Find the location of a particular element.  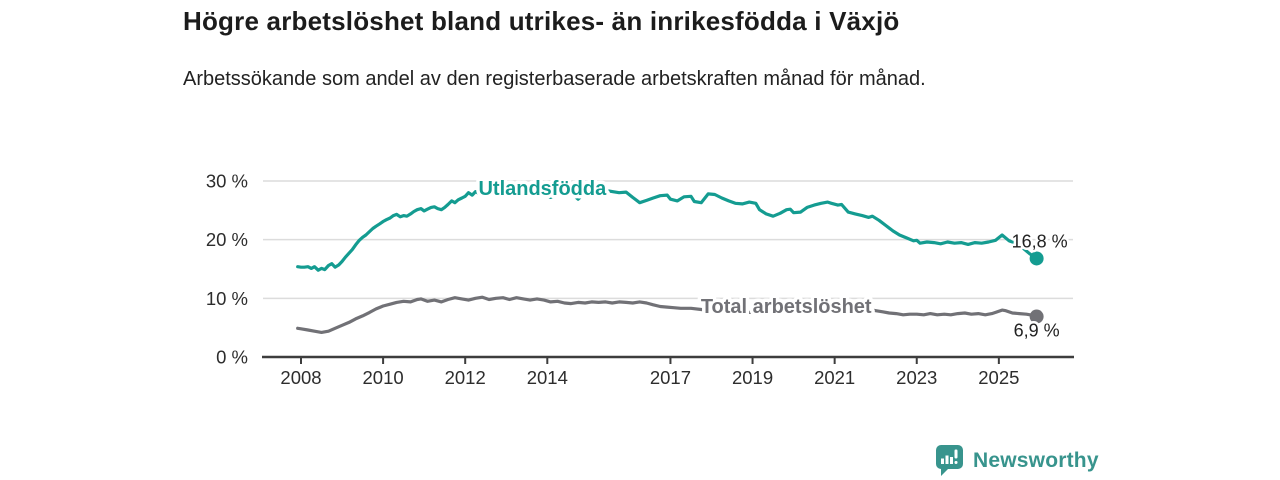

x-axis-tick-label: 2012 is located at coordinates (465, 377).